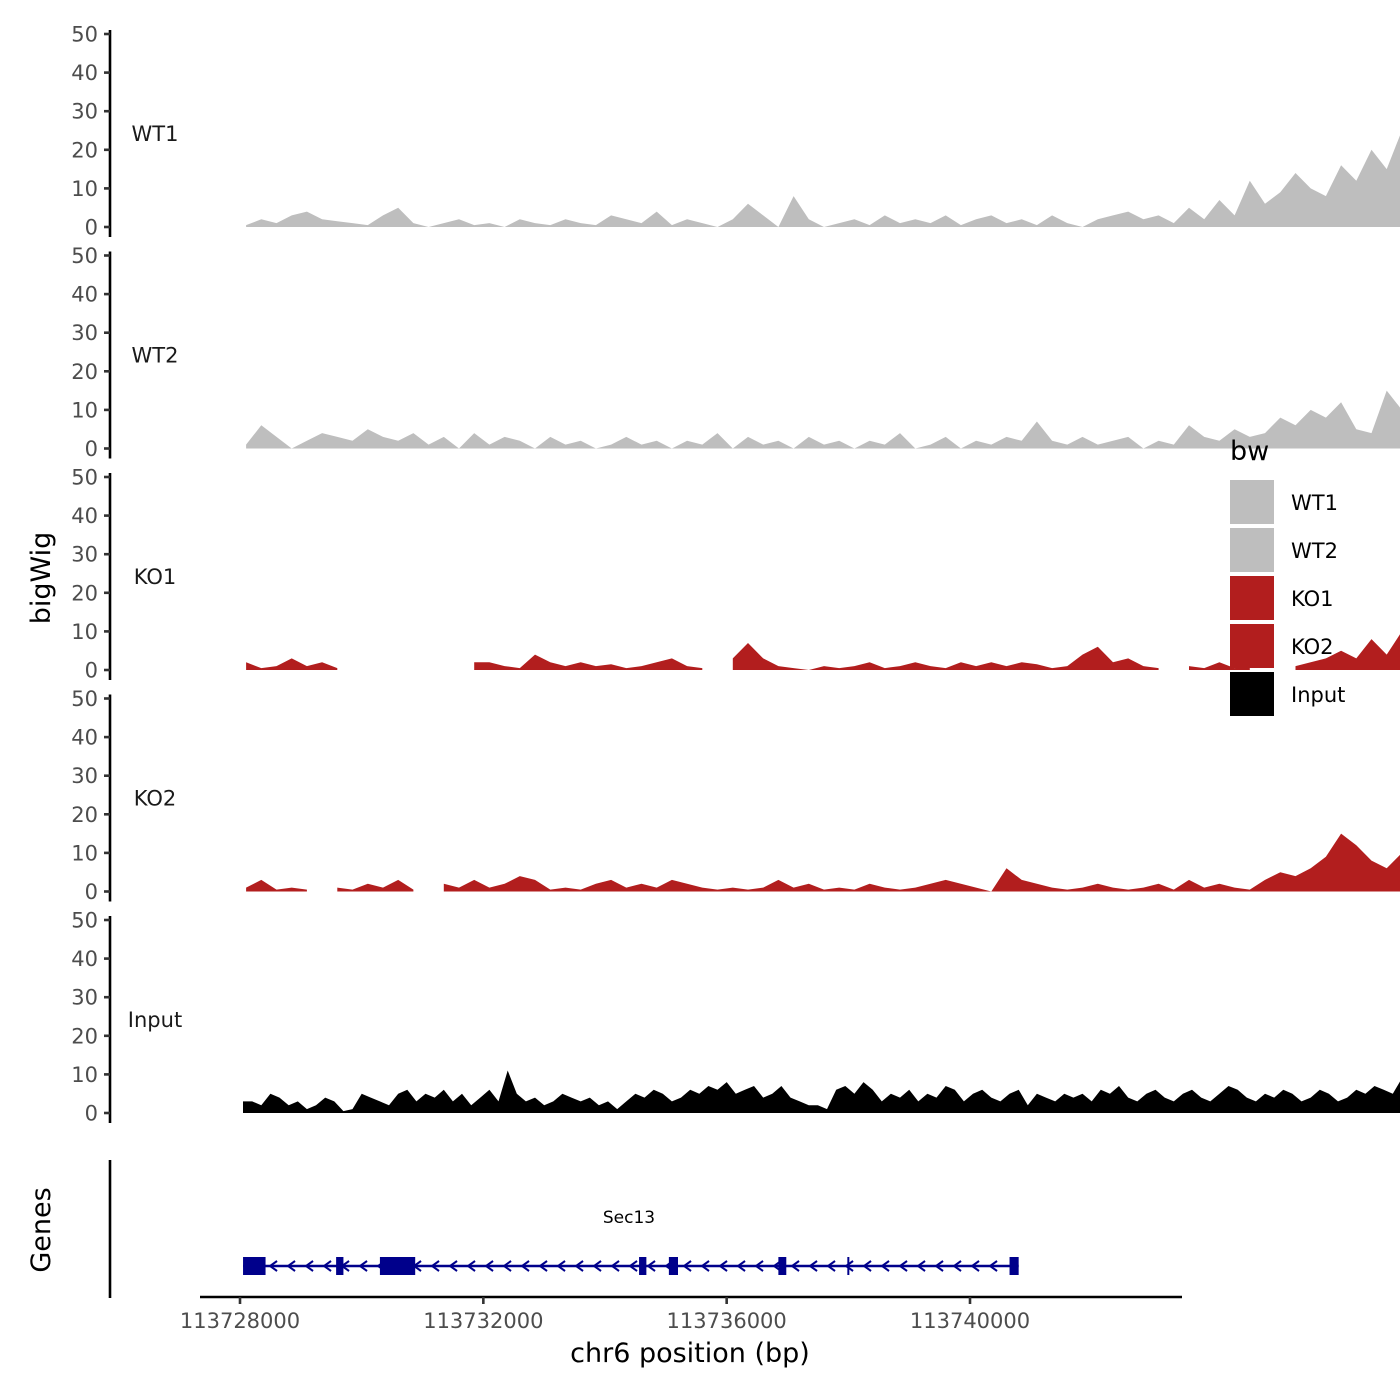 The width and height of the screenshot is (1400, 1400). I want to click on genes-layer: Sec13, so click(563, 1229).